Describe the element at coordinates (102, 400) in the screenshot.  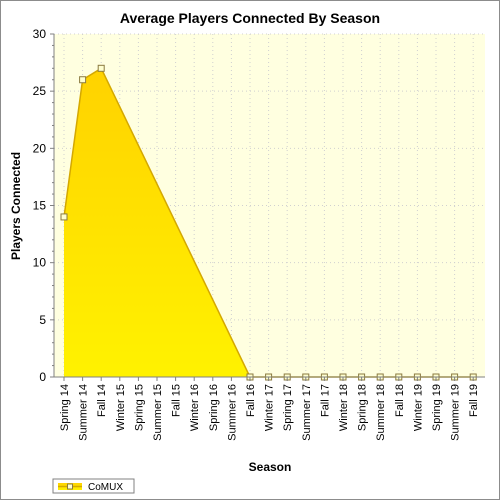
I see `x-tick-label: Fall 14` at that location.